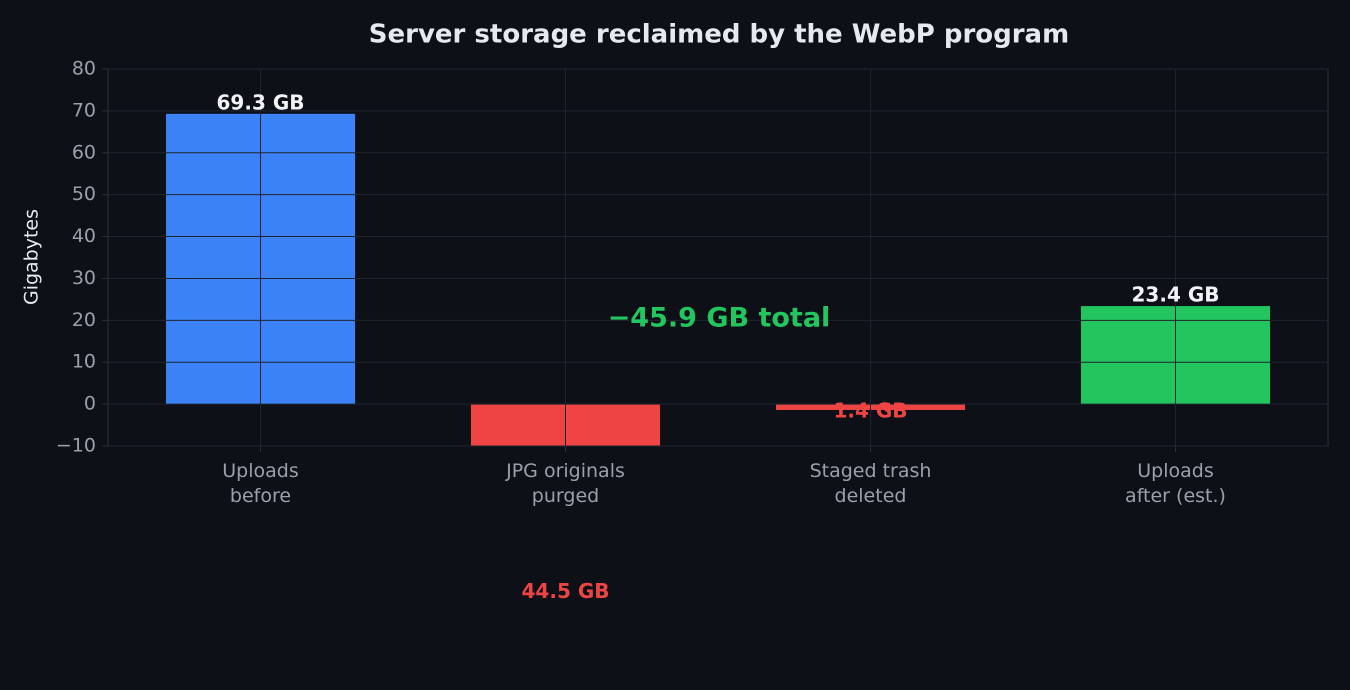 The image size is (1350, 690). Describe the element at coordinates (719, 318) in the screenshot. I see `annotation: −45.9 GB total` at that location.